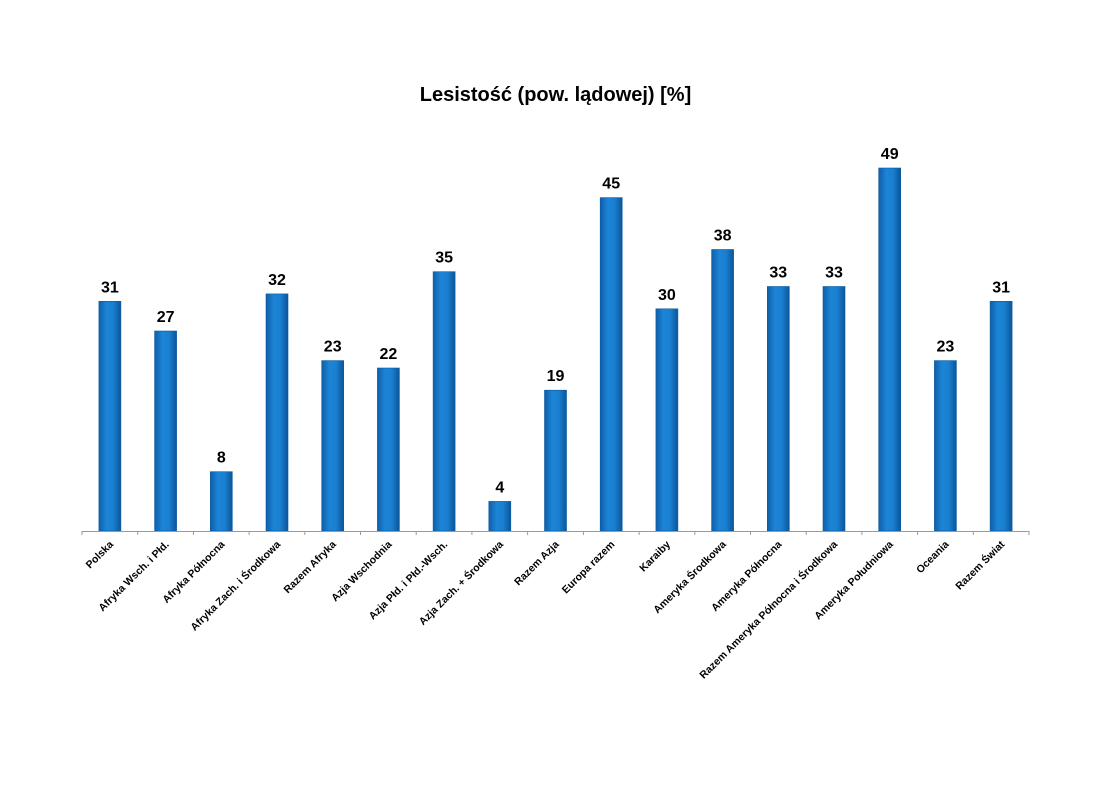  What do you see at coordinates (537, 564) in the screenshot?
I see `x-tick-label: Razem Azja` at bounding box center [537, 564].